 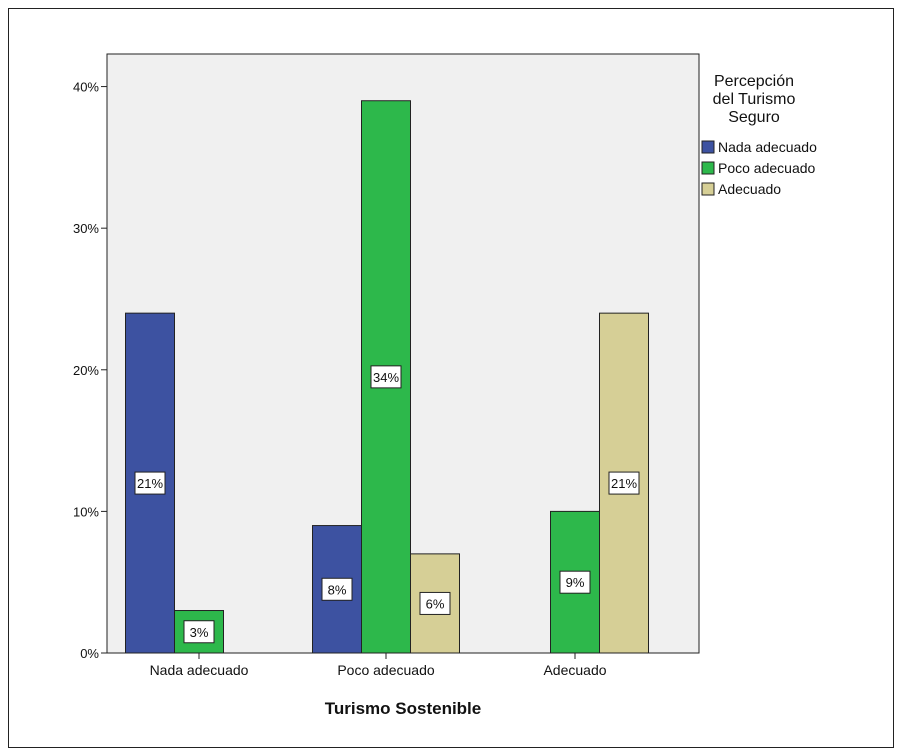 I want to click on legend-label: Poco adecuado, so click(x=767, y=168).